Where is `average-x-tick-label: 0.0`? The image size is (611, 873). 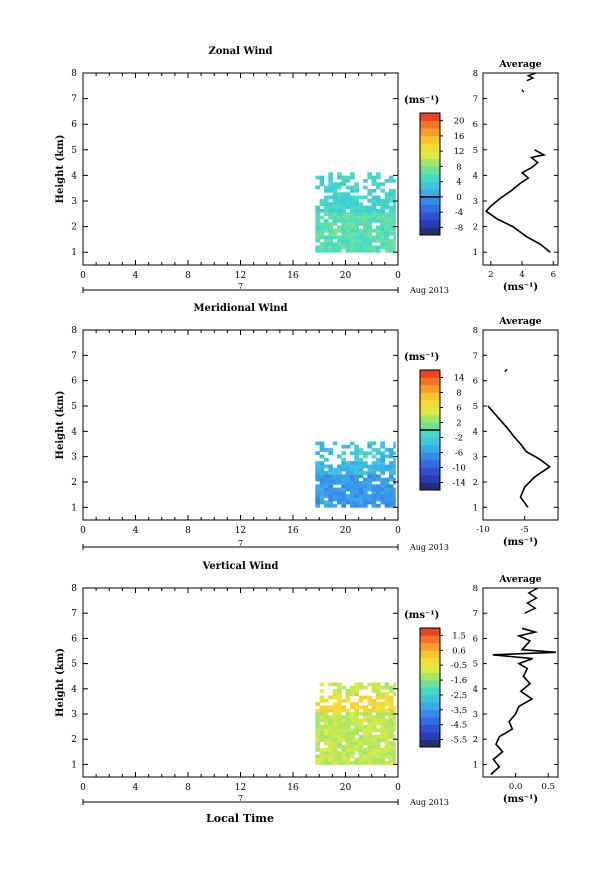 average-x-tick-label: 0.0 is located at coordinates (516, 787).